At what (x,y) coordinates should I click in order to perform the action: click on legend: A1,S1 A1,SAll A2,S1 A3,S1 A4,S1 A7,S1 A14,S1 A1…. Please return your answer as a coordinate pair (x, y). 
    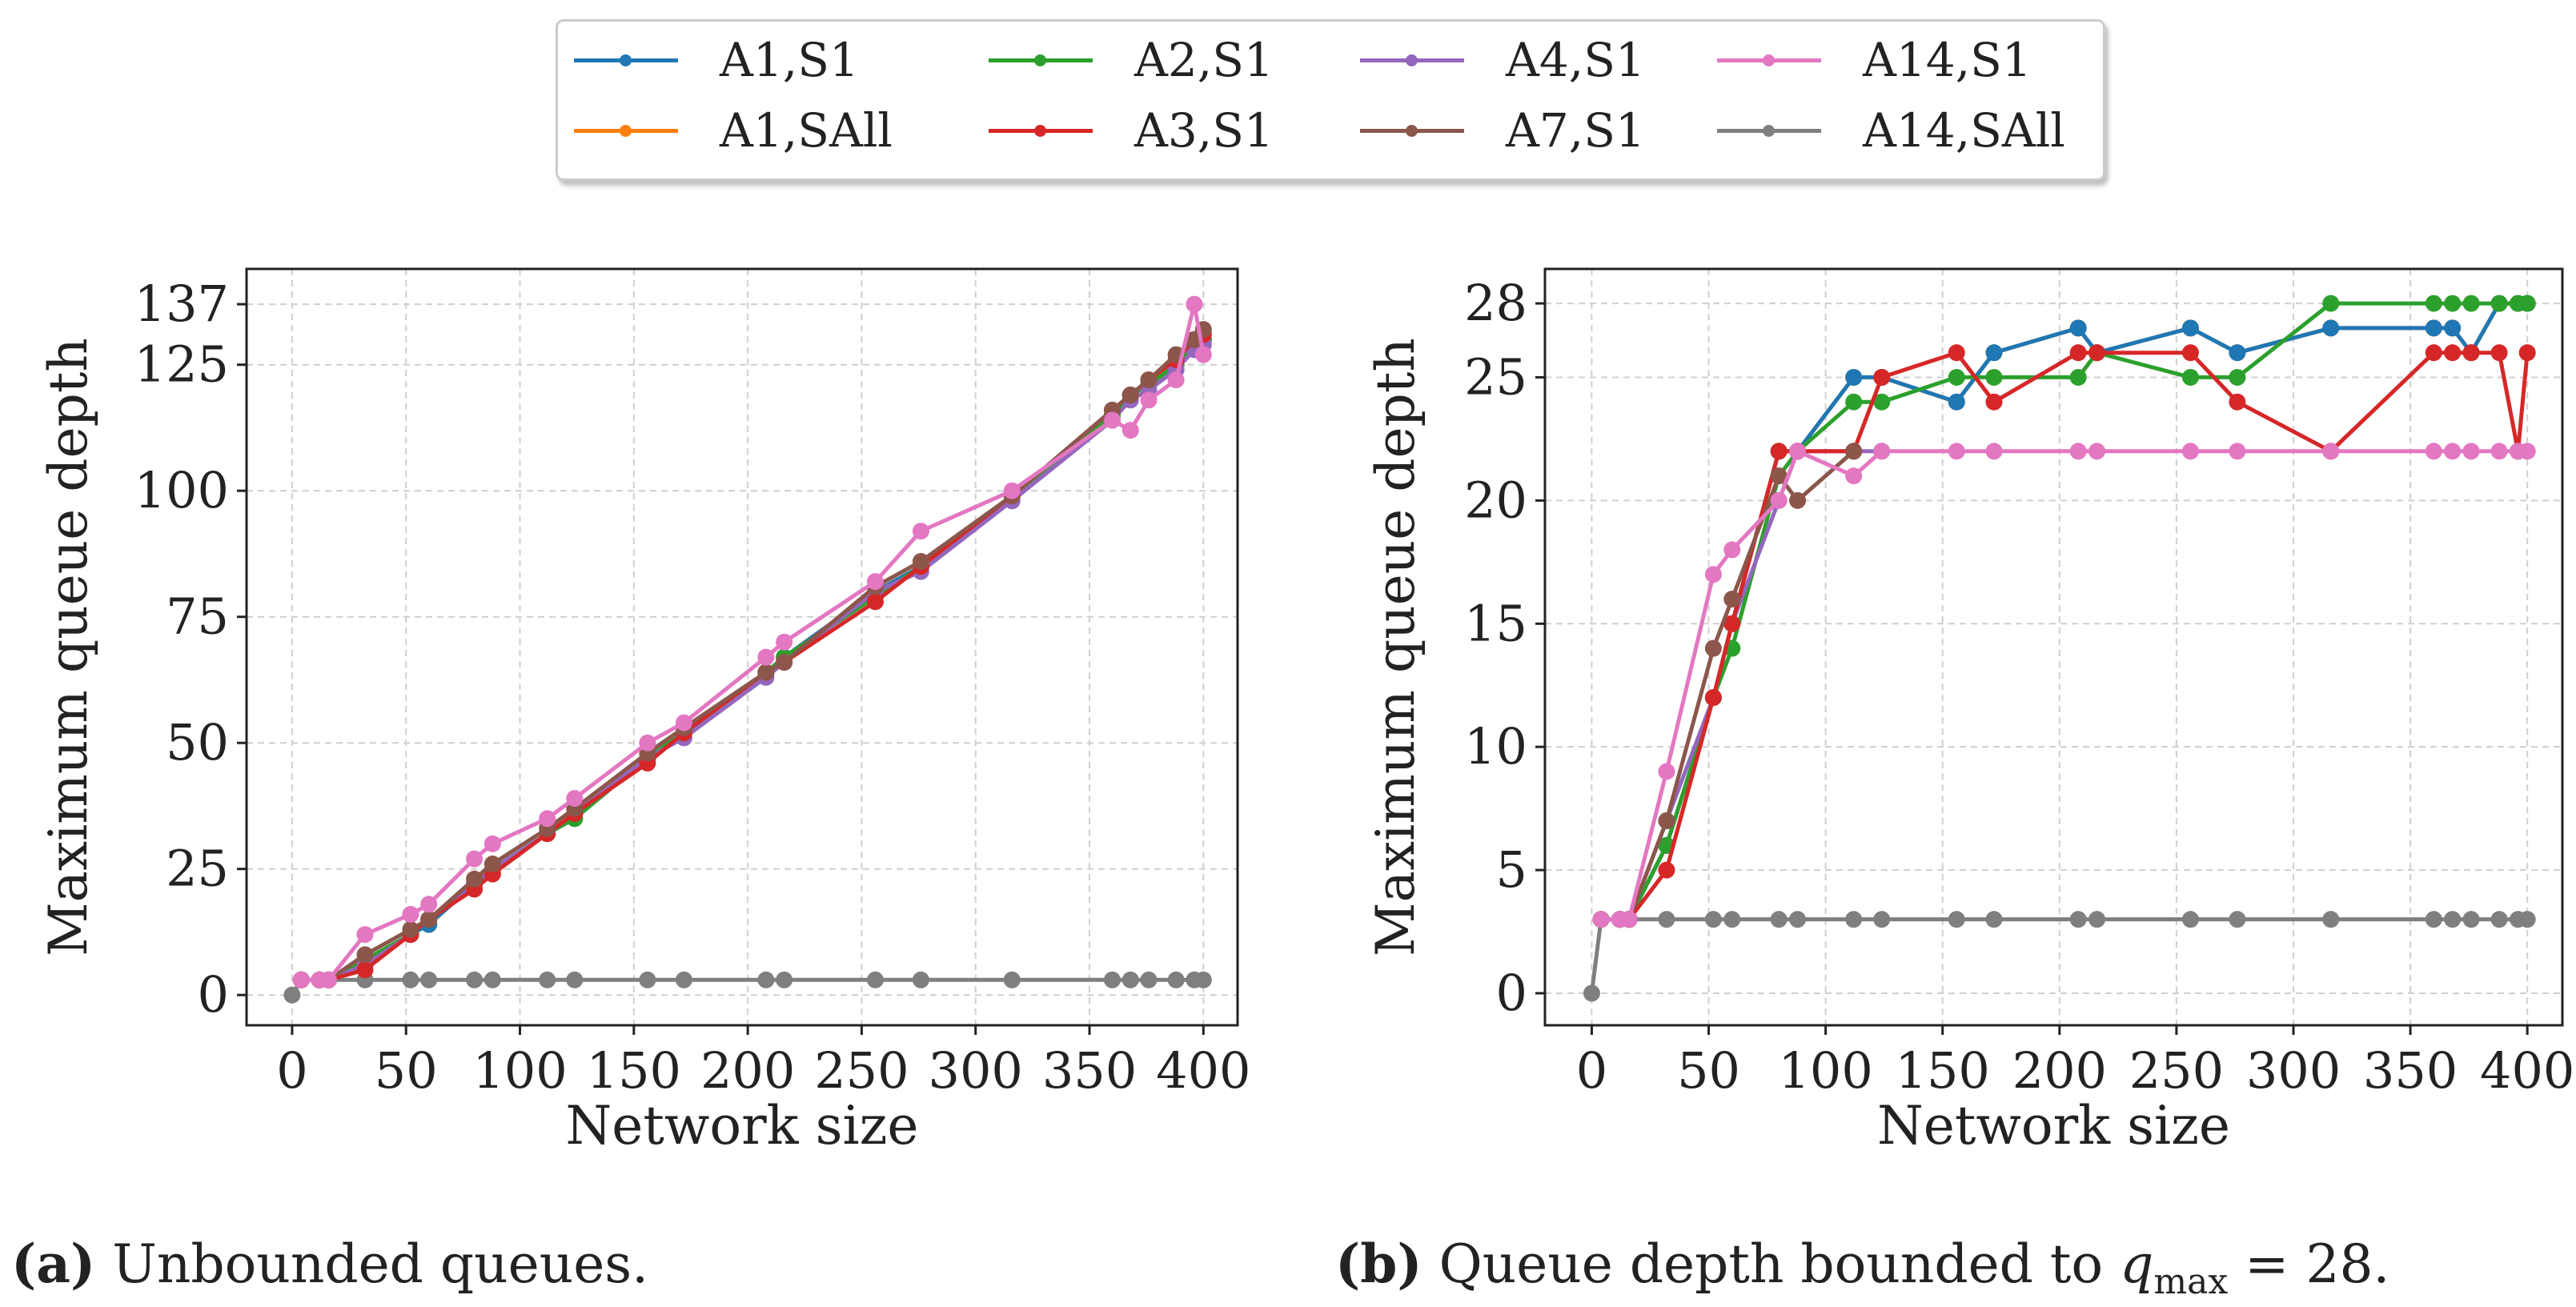
    Looking at the image, I should click on (1330, 100).